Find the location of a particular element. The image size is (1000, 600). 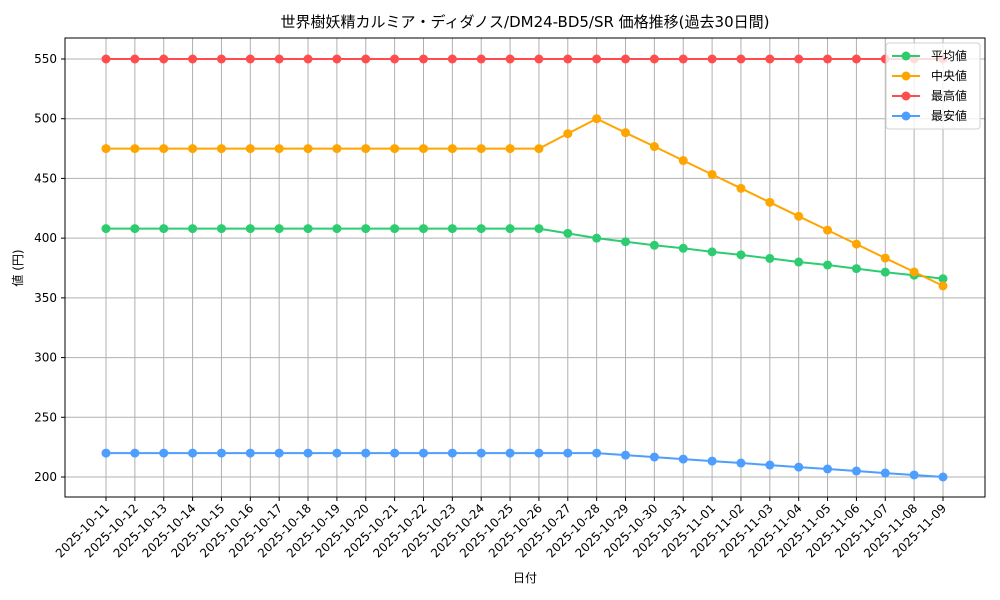

legend-label: 中央値 is located at coordinates (949, 75).